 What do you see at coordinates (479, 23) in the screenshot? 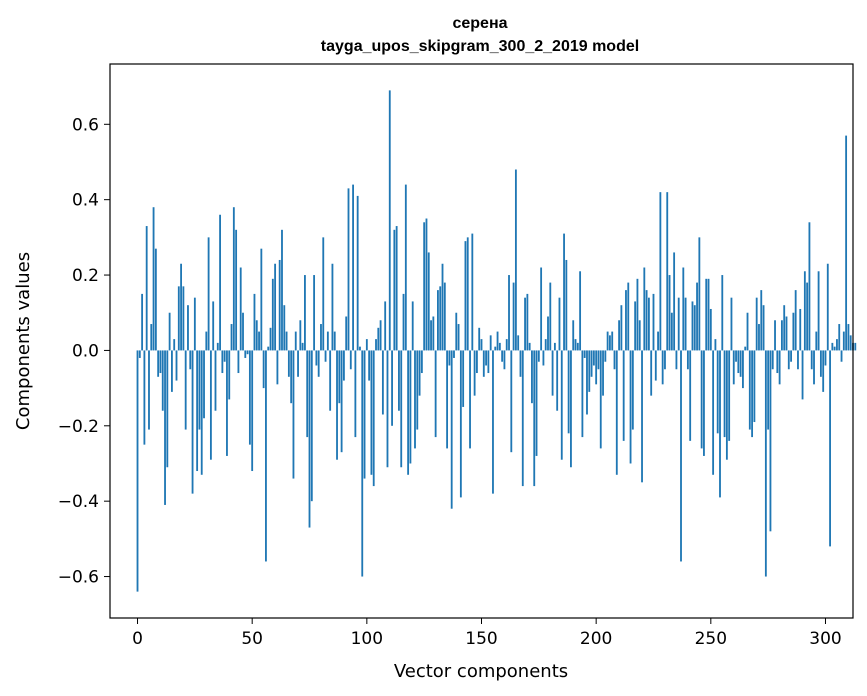
I see `chart-title: серена` at bounding box center [479, 23].